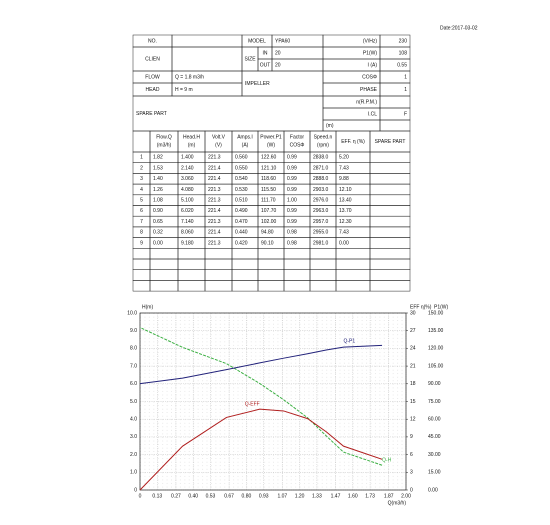  What do you see at coordinates (141, 233) in the screenshot?
I see `table-text: 8` at bounding box center [141, 233].